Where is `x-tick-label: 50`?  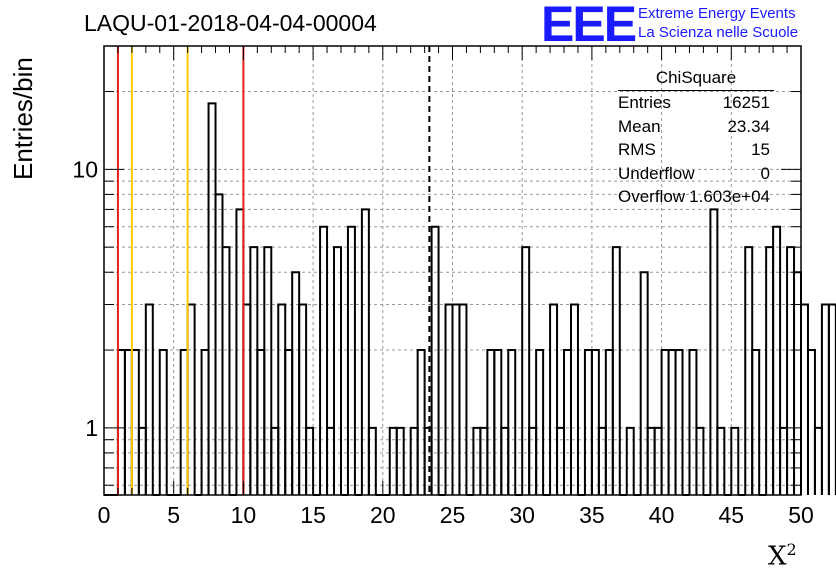
x-tick-label: 50 is located at coordinates (801, 515).